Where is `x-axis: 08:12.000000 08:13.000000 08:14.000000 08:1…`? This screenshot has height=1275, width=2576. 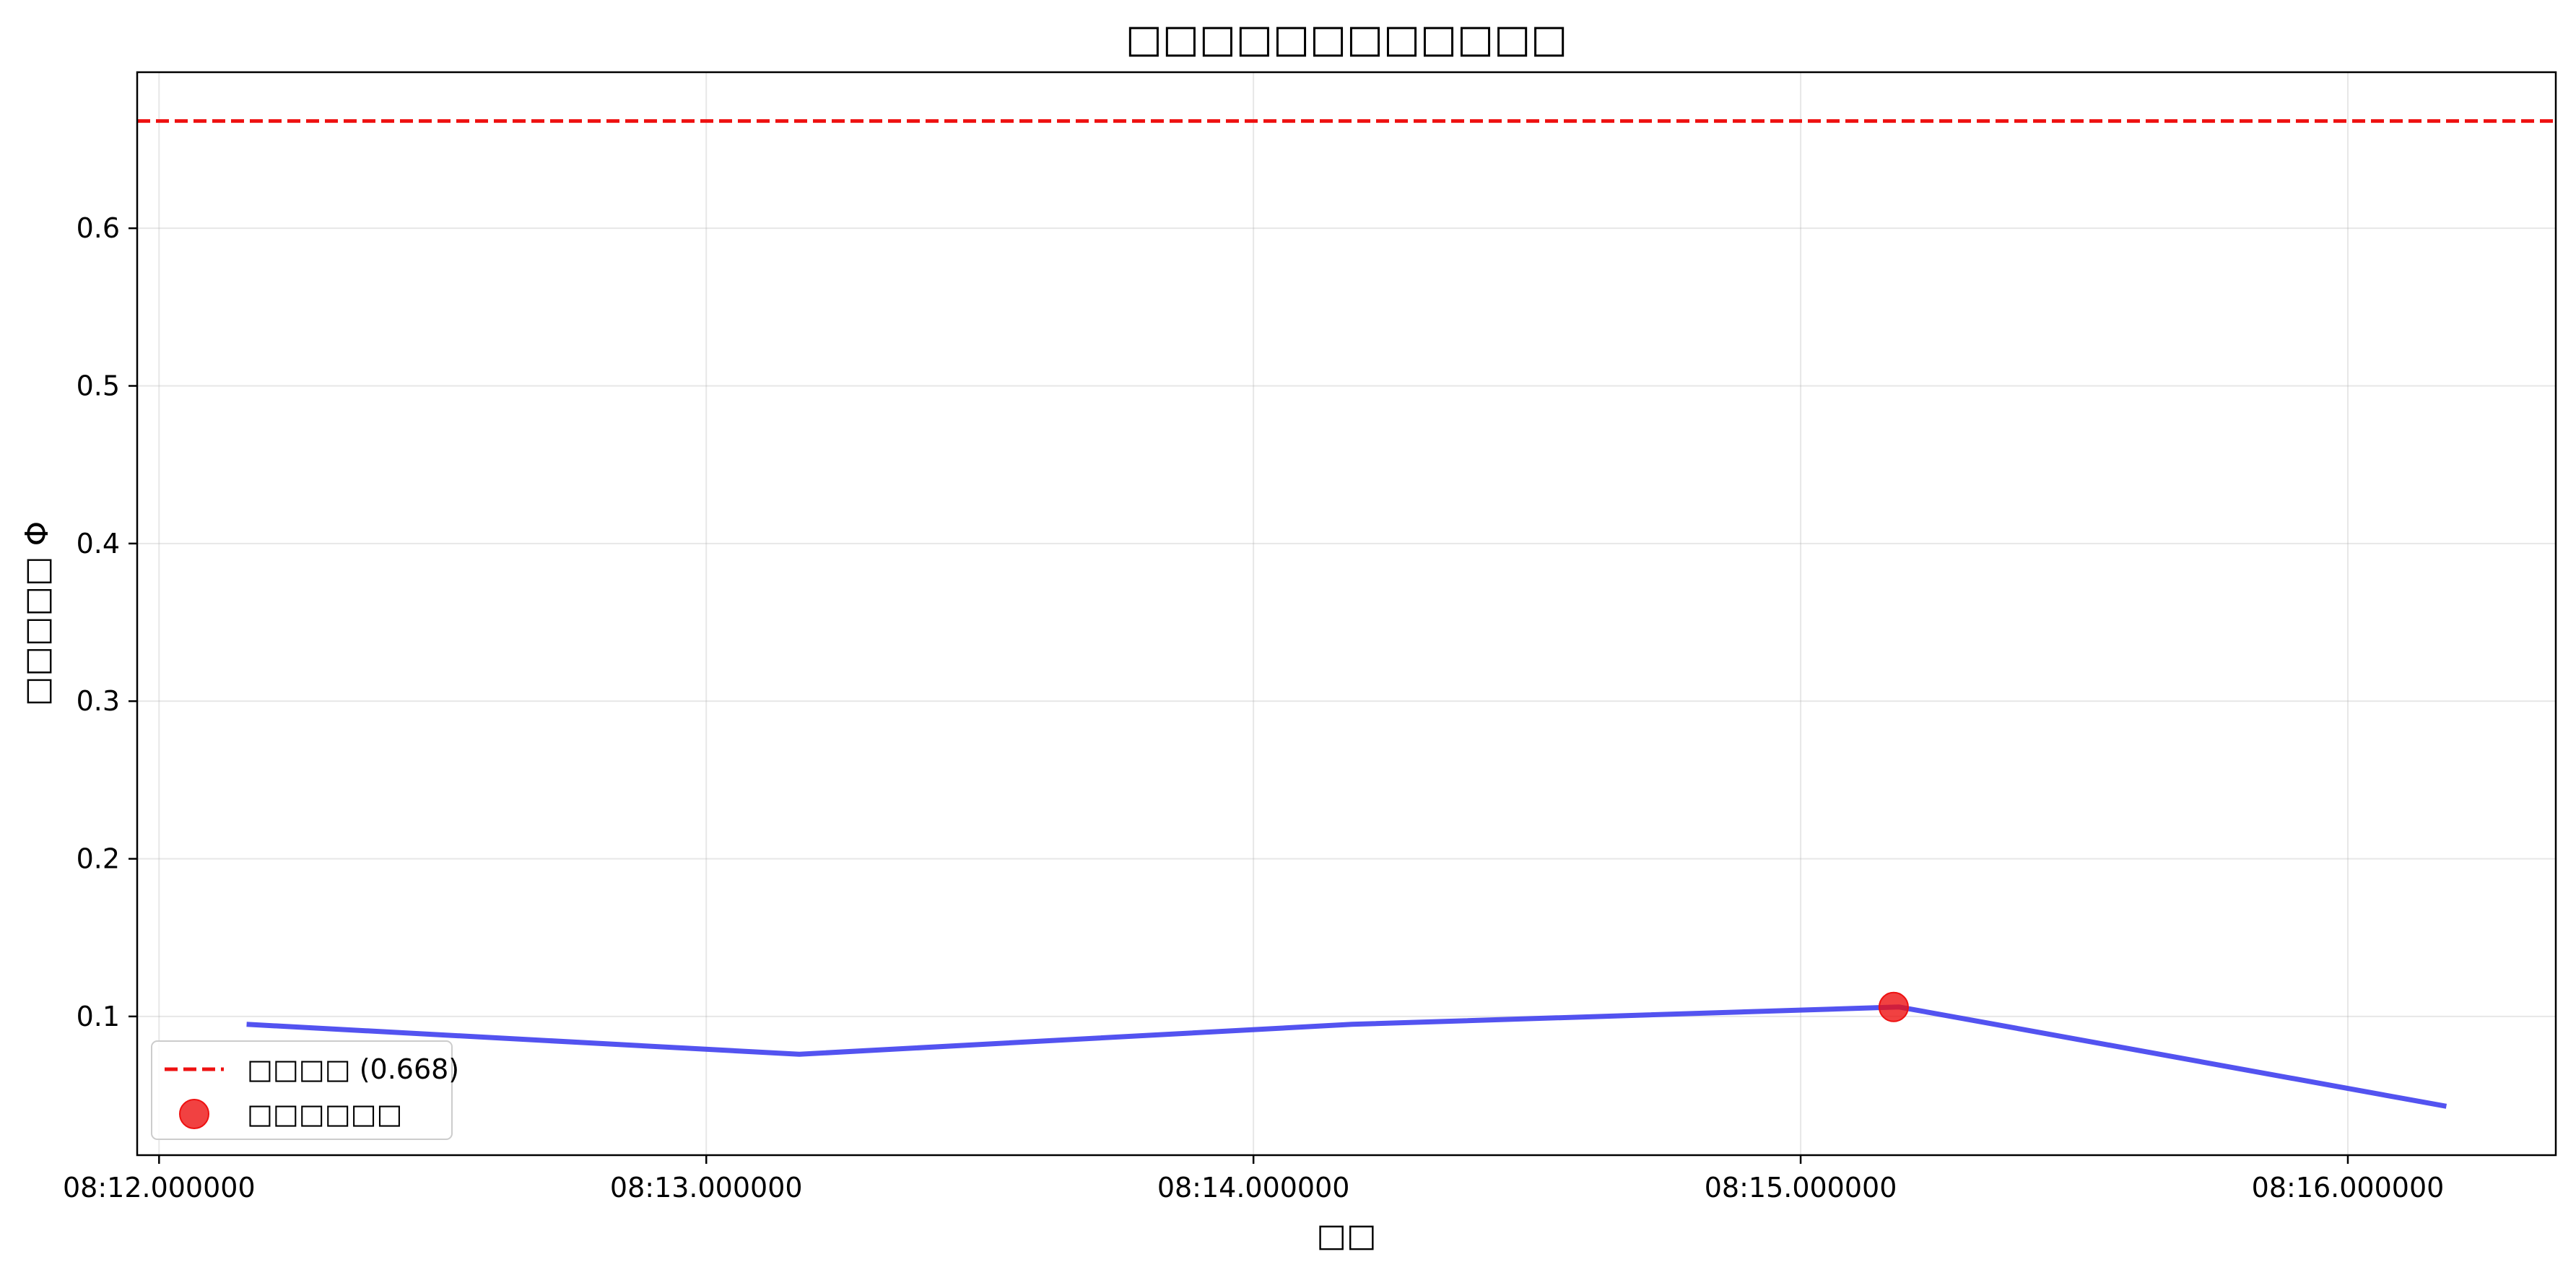 x-axis: 08:12.000000 08:13.000000 08:14.000000 08:1… is located at coordinates (1253, 1179).